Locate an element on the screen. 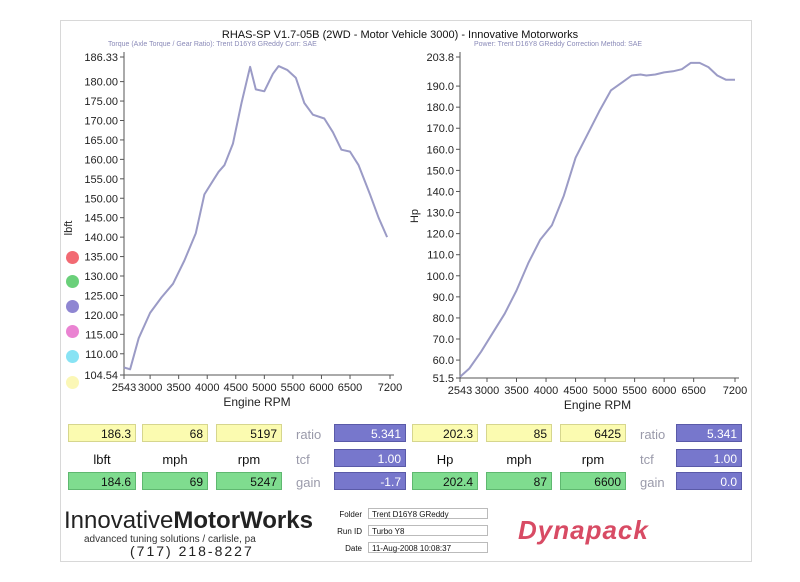 The height and width of the screenshot is (582, 800). power-compare-rpm: 6600 is located at coordinates (593, 481).